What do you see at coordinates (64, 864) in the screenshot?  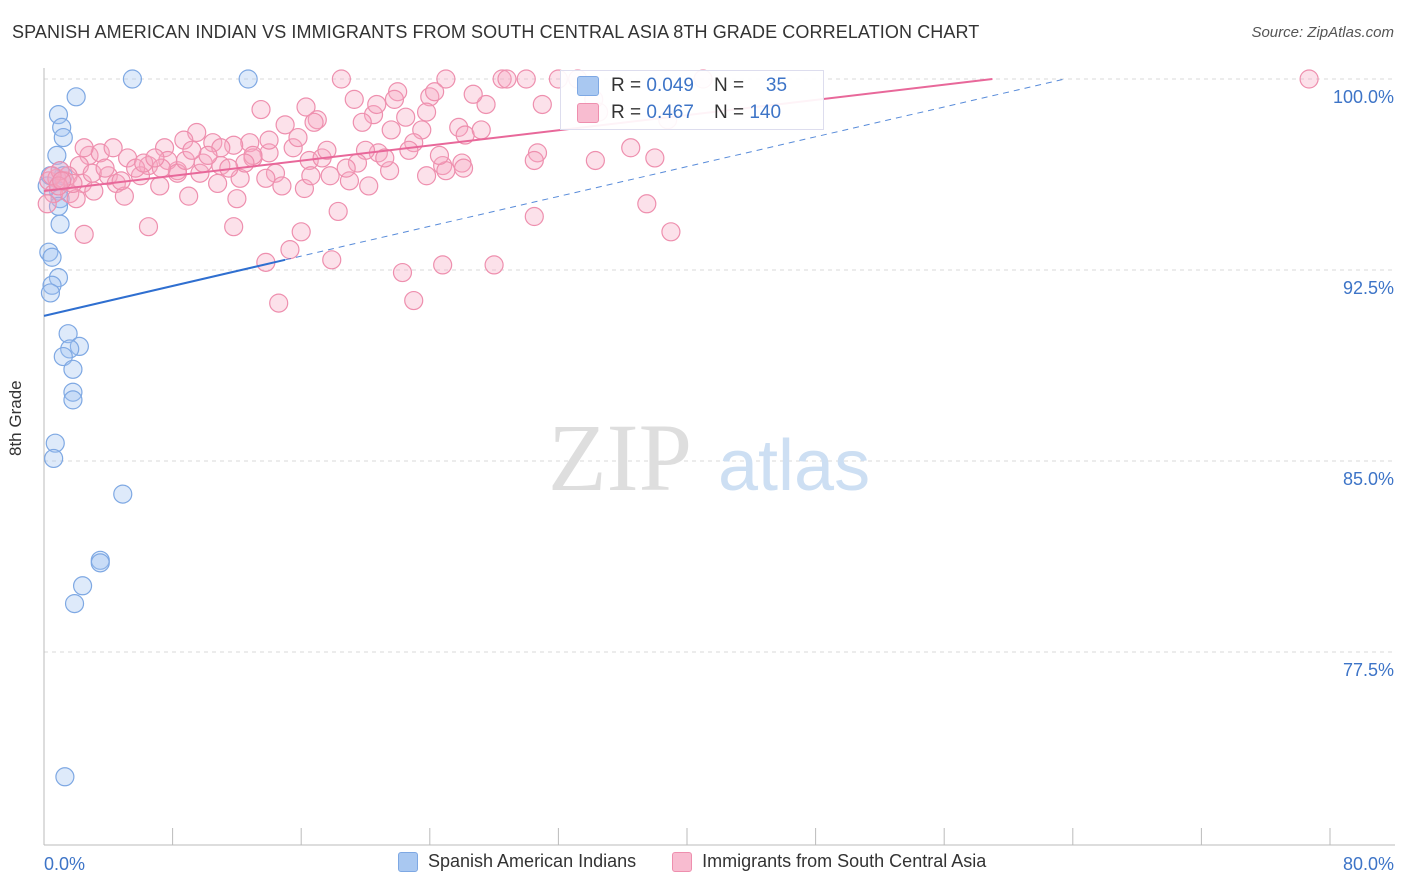 I see `x-tick-label: 0.0%` at bounding box center [64, 864].